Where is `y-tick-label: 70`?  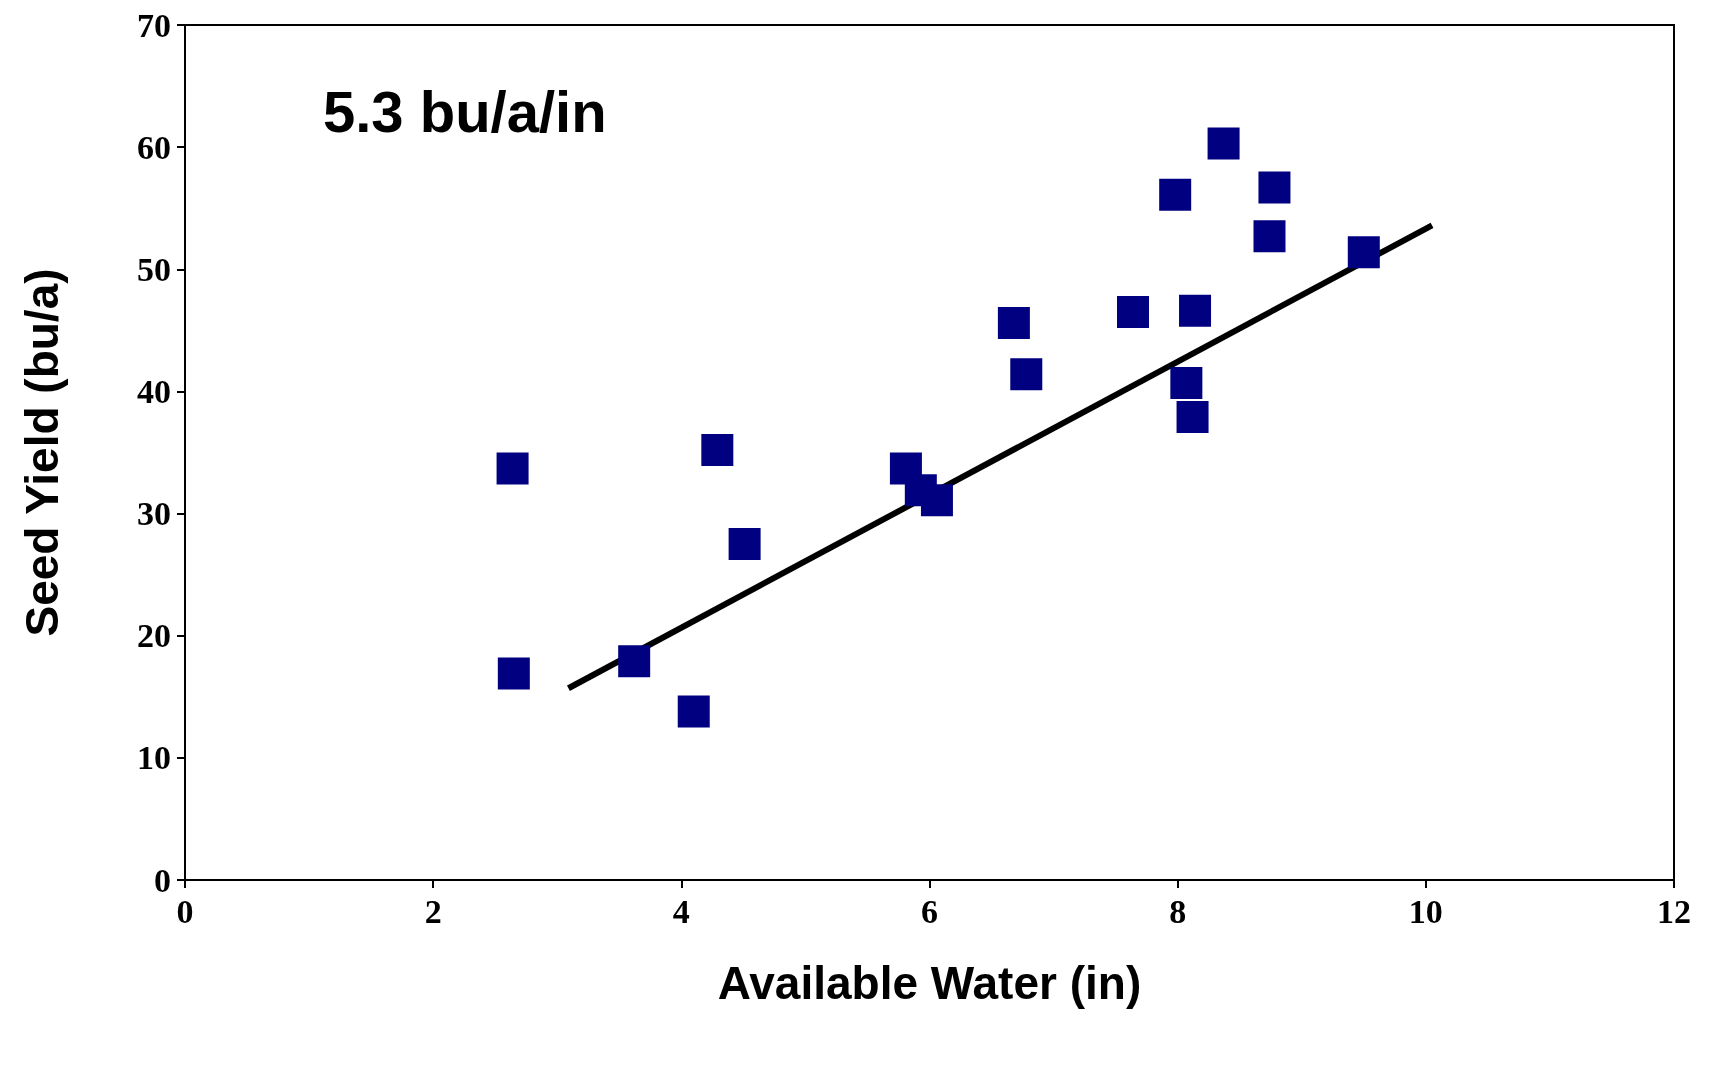
y-tick-label: 70 is located at coordinates (154, 25).